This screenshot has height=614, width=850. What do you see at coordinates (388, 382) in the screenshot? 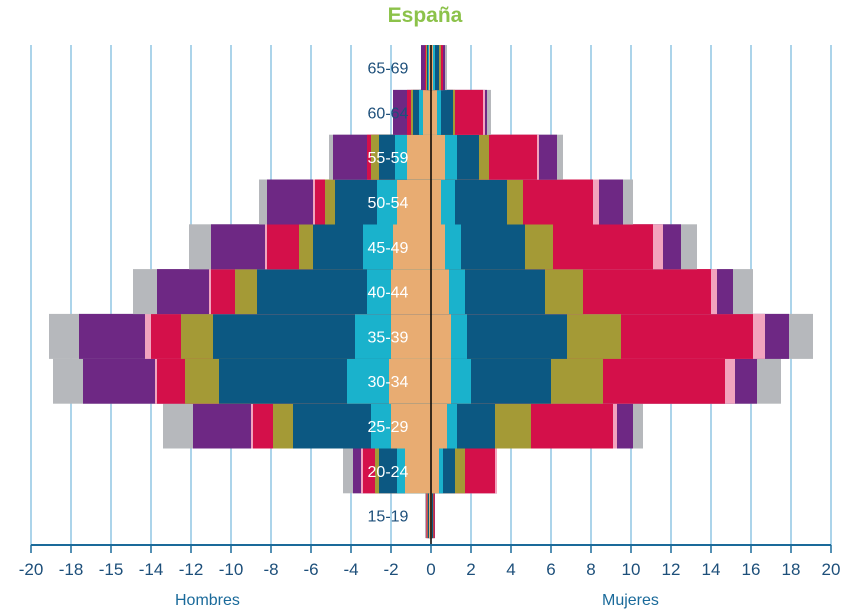
I see `age-label: 30-34` at bounding box center [388, 382].